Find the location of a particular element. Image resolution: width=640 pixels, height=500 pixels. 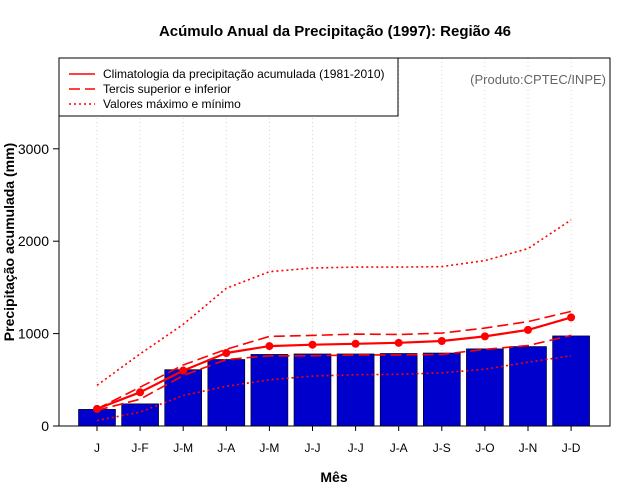

x-axis-label: Mês is located at coordinates (333, 477).